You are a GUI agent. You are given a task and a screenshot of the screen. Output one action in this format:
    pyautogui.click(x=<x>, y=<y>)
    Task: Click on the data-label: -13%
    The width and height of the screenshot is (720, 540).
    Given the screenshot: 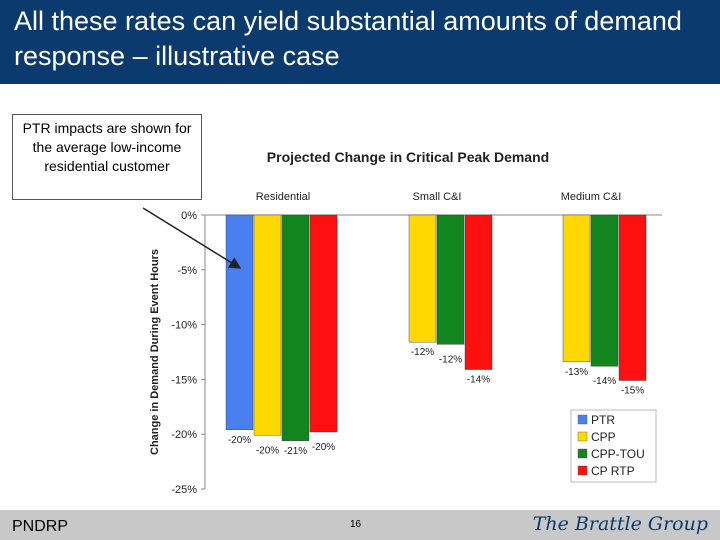 What is the action you would take?
    pyautogui.click(x=576, y=372)
    